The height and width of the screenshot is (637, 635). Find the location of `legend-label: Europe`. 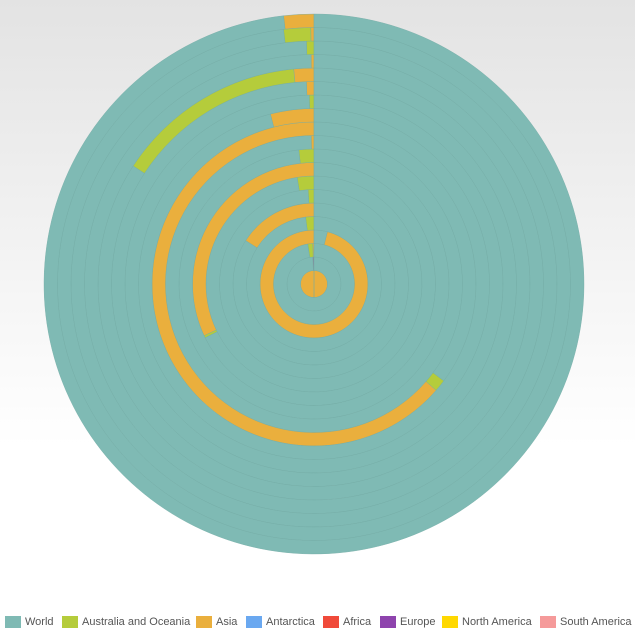

legend-label: Europe is located at coordinates (417, 622).